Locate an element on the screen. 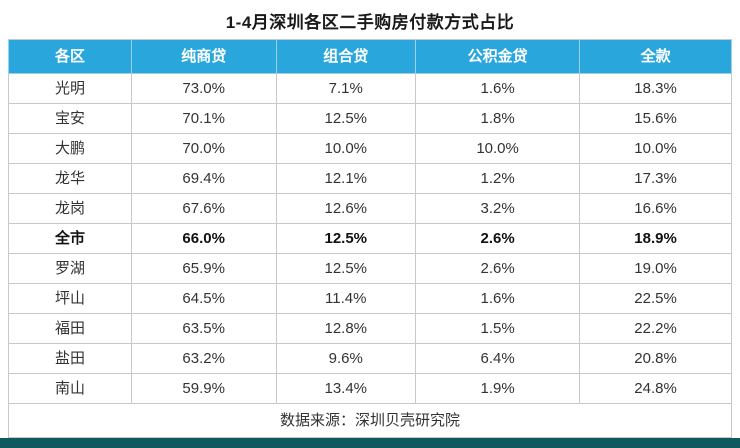 The image size is (740, 448). value-cell: 70.0% is located at coordinates (203, 148).